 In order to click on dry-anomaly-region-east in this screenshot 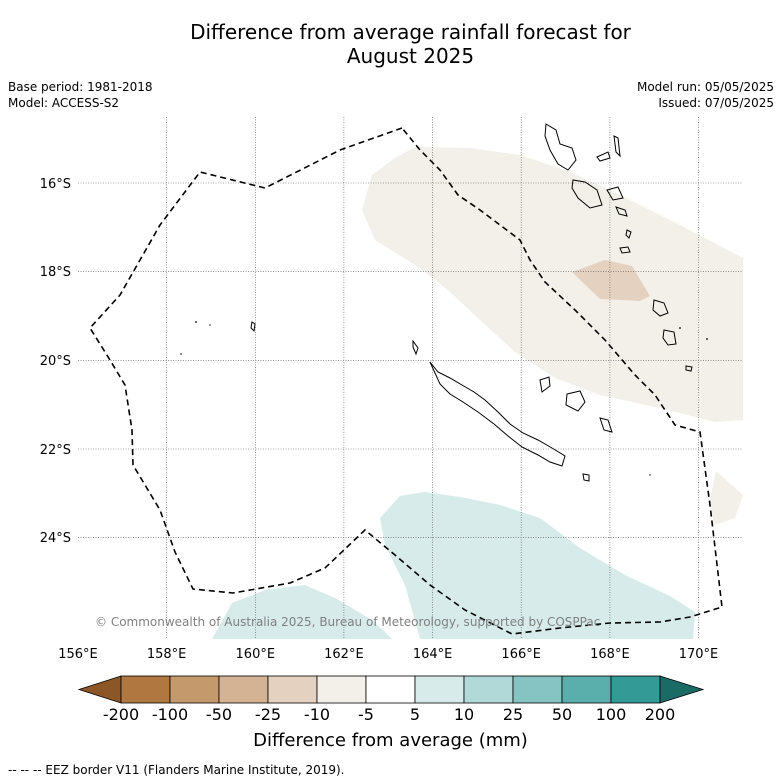, I will do `click(726, 498)`.